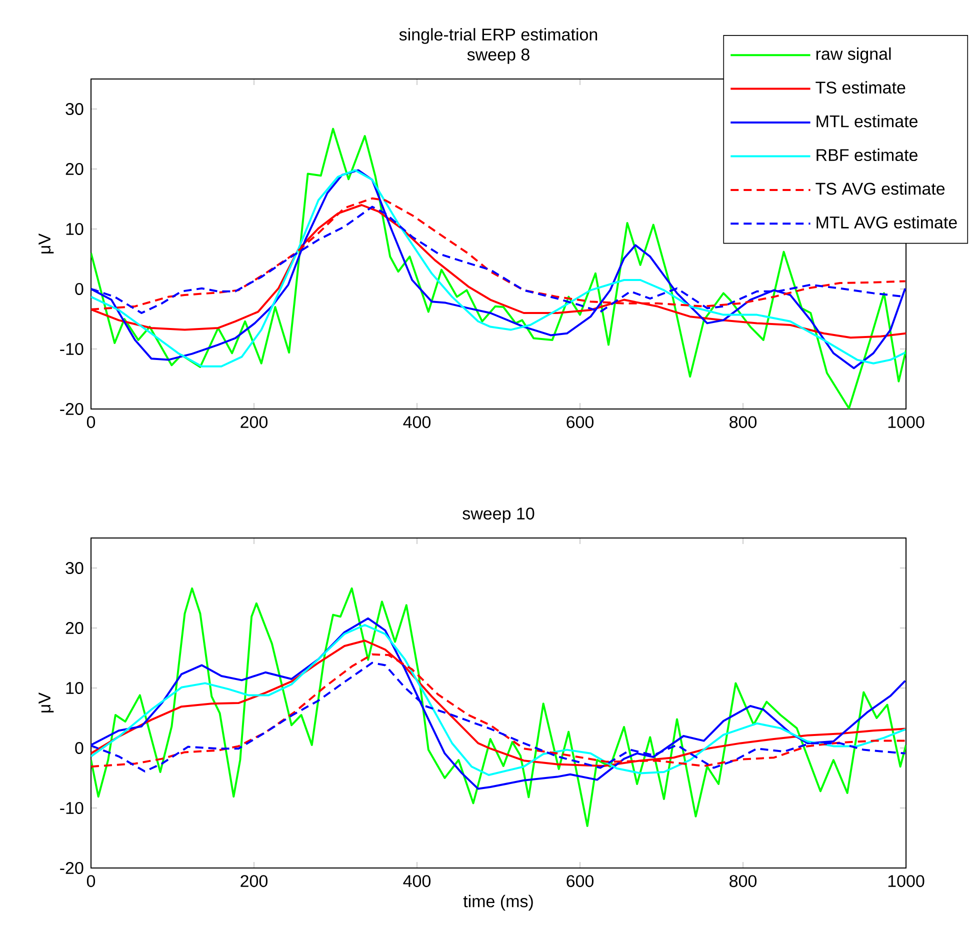 Image resolution: width=972 pixels, height=931 pixels. What do you see at coordinates (498, 56) in the screenshot?
I see `chart-subtitle: sweep 8` at bounding box center [498, 56].